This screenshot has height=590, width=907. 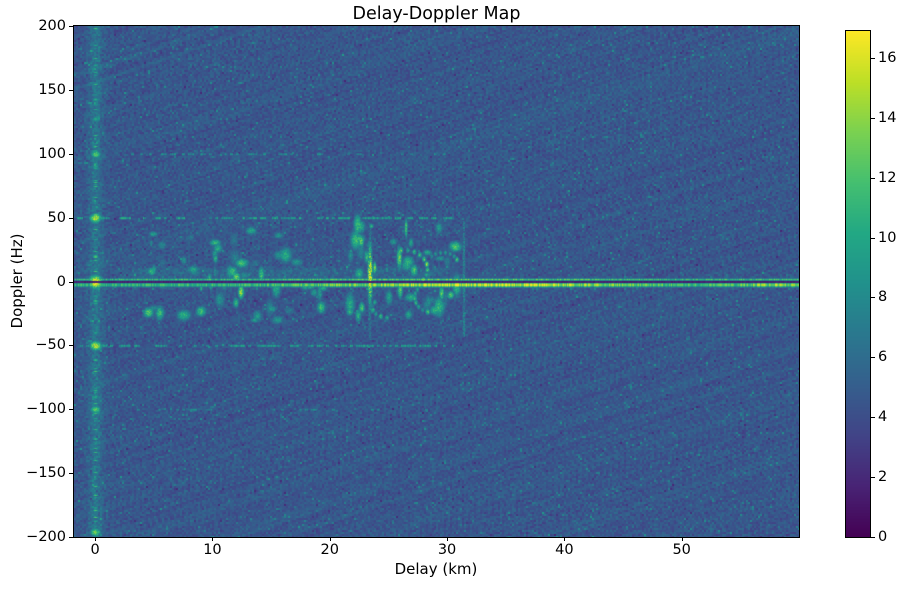 I want to click on y-tick-label: −200, so click(x=46, y=537).